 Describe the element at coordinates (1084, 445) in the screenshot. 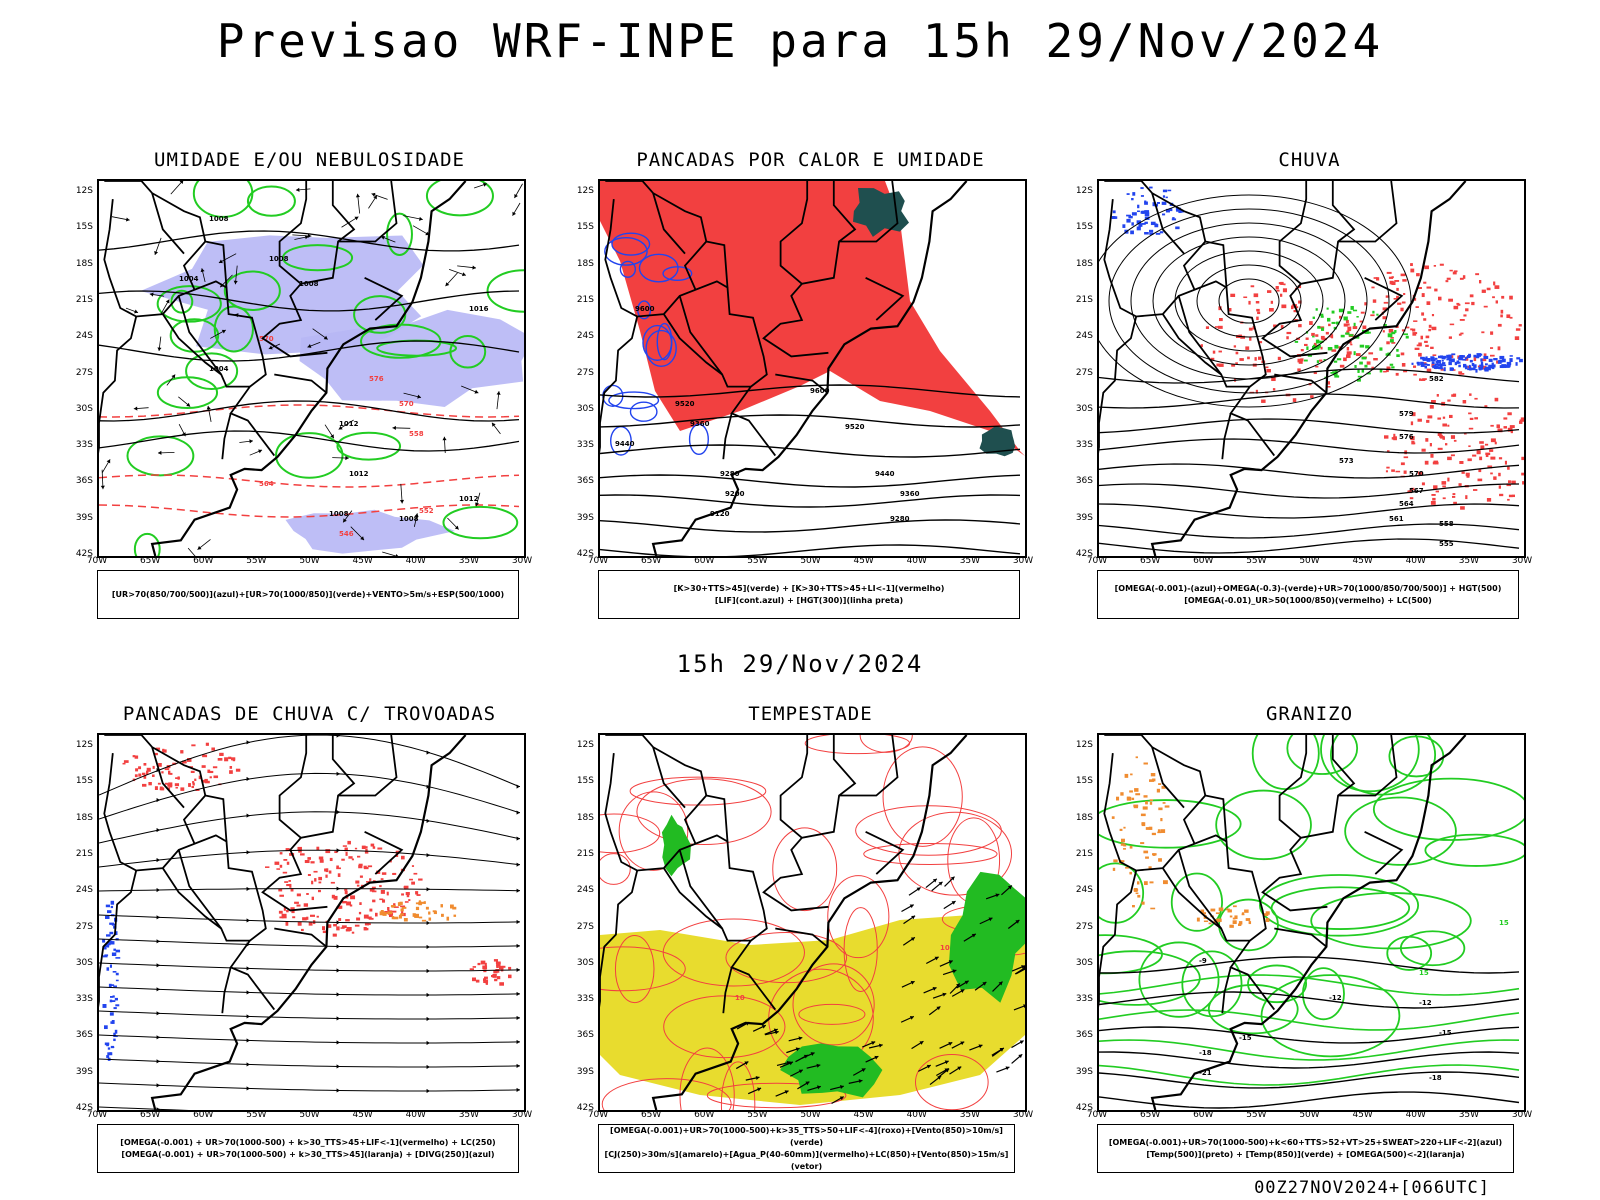

I see `lat-tick-label: 33S` at that location.